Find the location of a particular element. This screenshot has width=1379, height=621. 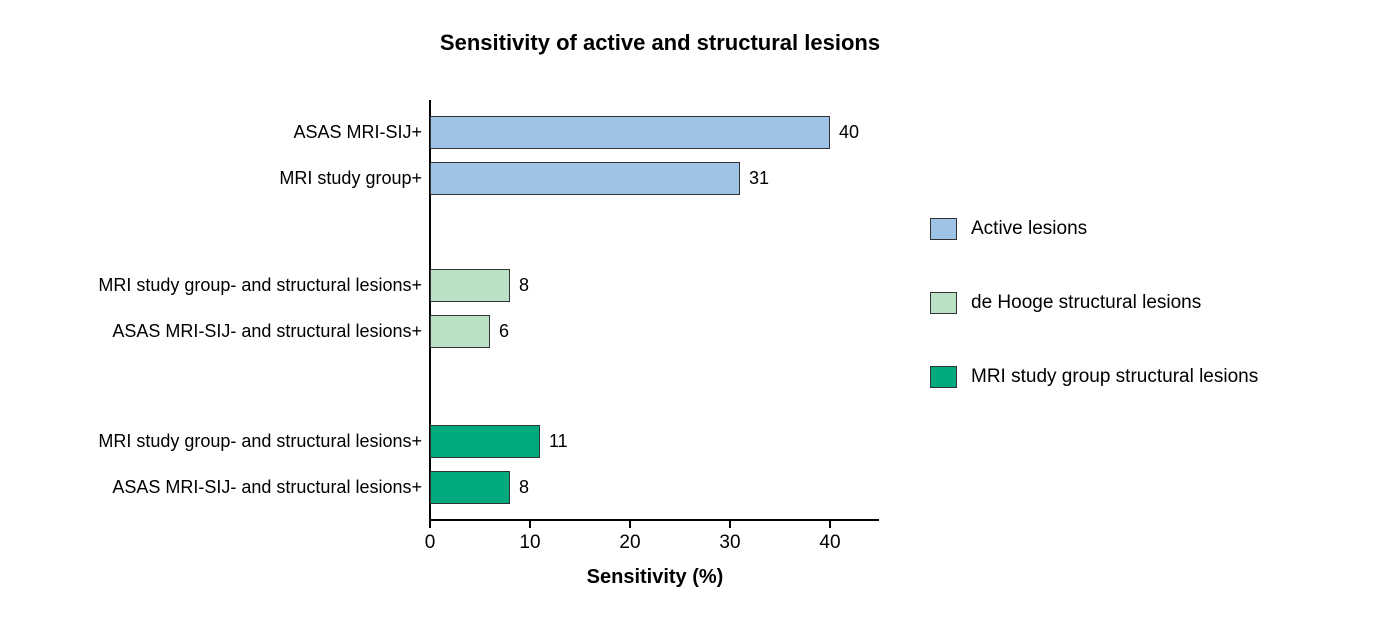

legend-item: de Hooge structural lesions is located at coordinates (1065, 303).